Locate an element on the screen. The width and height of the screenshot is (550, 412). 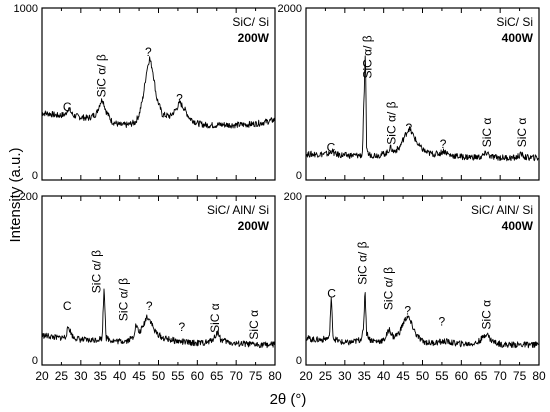
y-max-label: 1000 is located at coordinates (26, 9).